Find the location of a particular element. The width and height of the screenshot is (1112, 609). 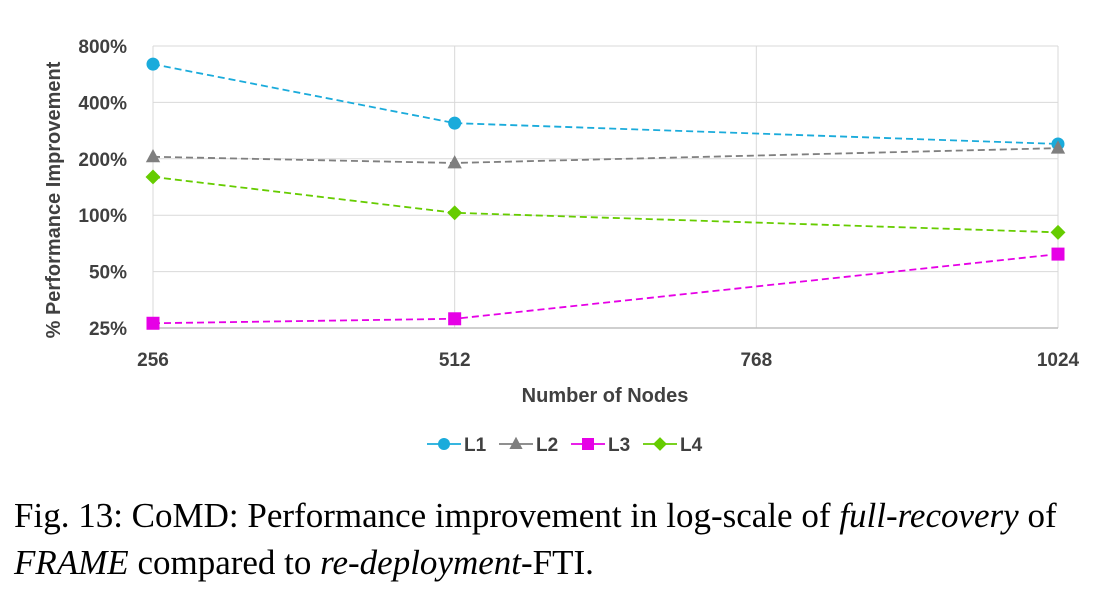

legend-label-l3: L3 is located at coordinates (619, 445).